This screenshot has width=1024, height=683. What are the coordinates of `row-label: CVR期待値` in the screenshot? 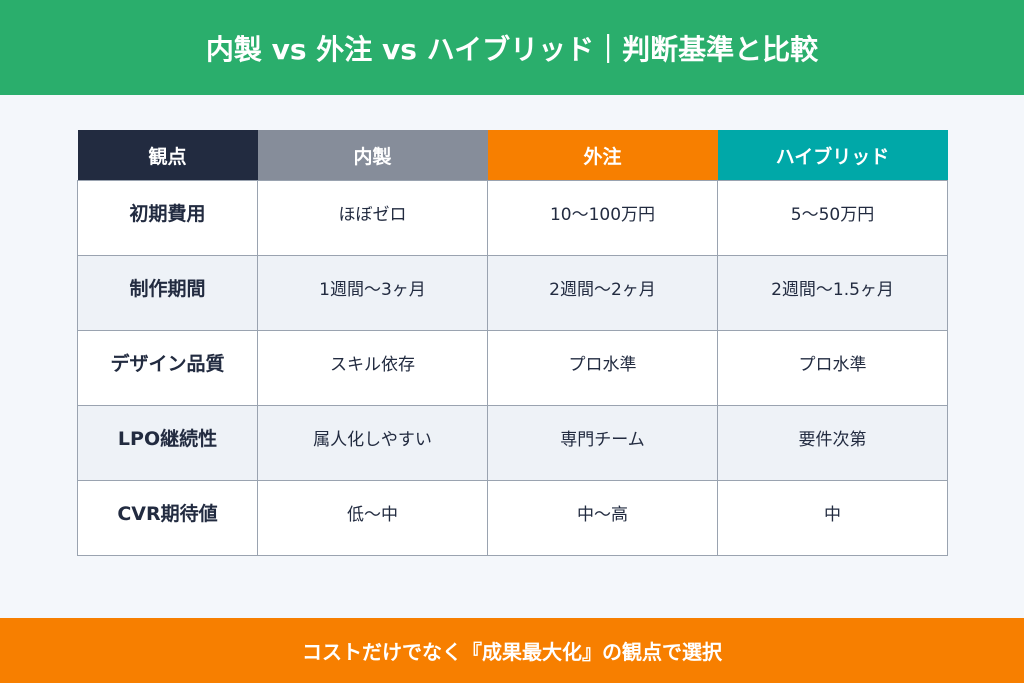 It's located at (167, 518).